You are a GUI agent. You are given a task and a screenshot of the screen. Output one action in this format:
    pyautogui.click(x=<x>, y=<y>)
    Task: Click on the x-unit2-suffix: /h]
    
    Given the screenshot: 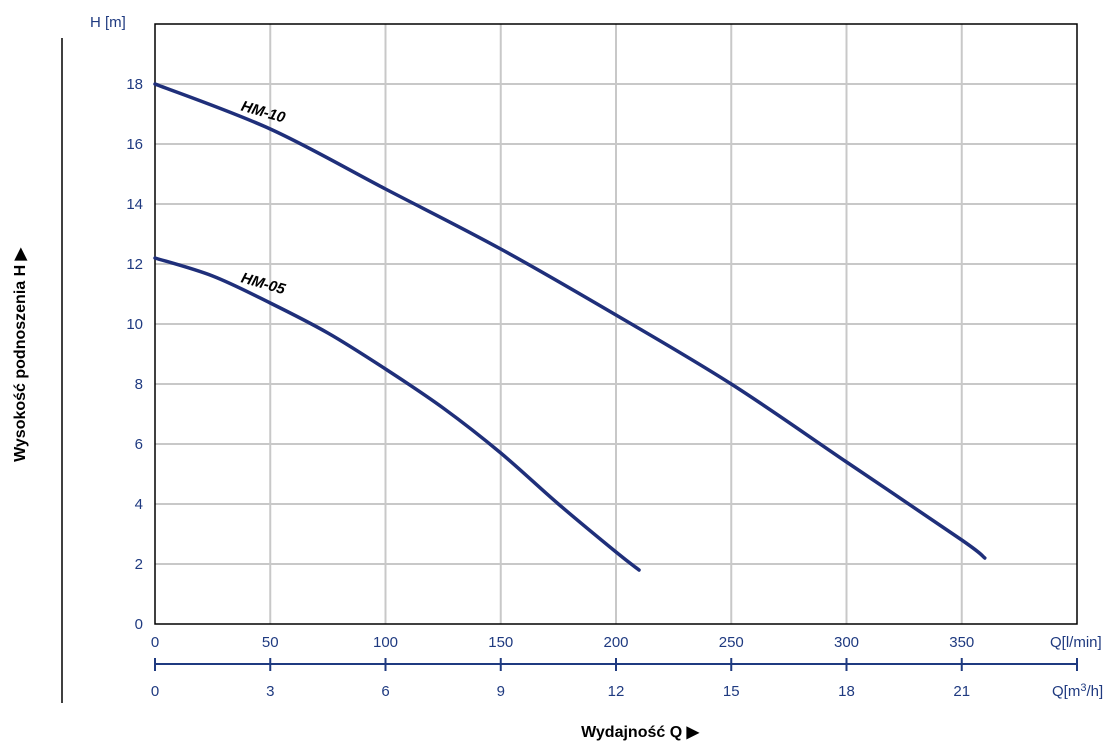 What is the action you would take?
    pyautogui.click(x=1094, y=691)
    